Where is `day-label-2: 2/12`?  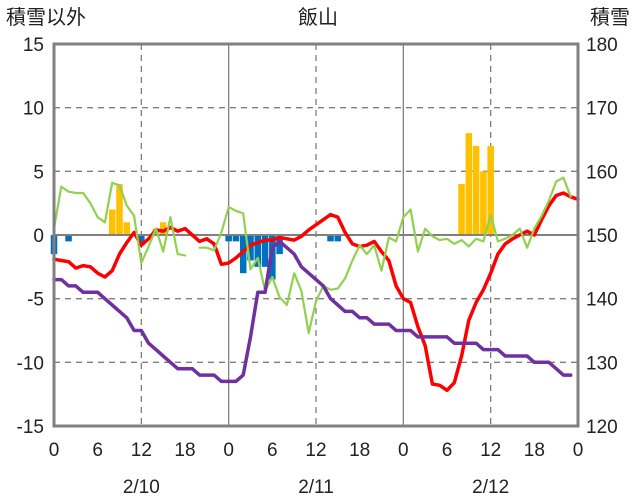
day-label-2: 2/12 is located at coordinates (490, 487).